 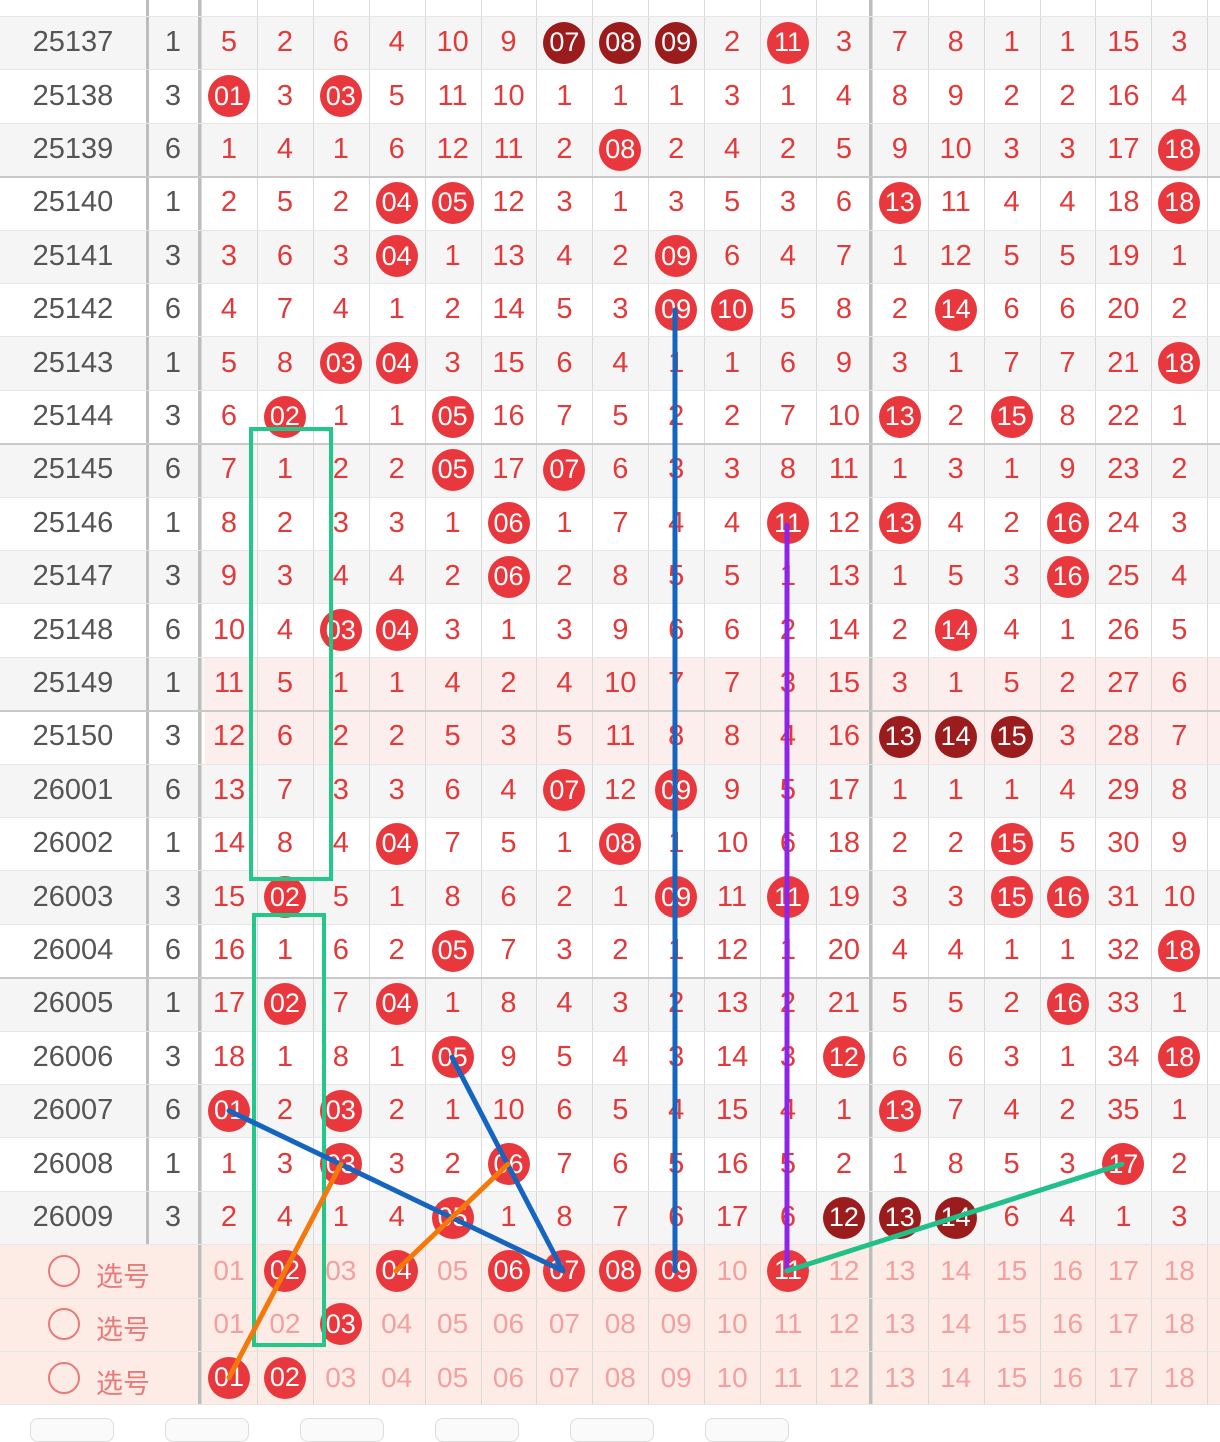 I want to click on number-ball: 02, so click(x=284, y=416).